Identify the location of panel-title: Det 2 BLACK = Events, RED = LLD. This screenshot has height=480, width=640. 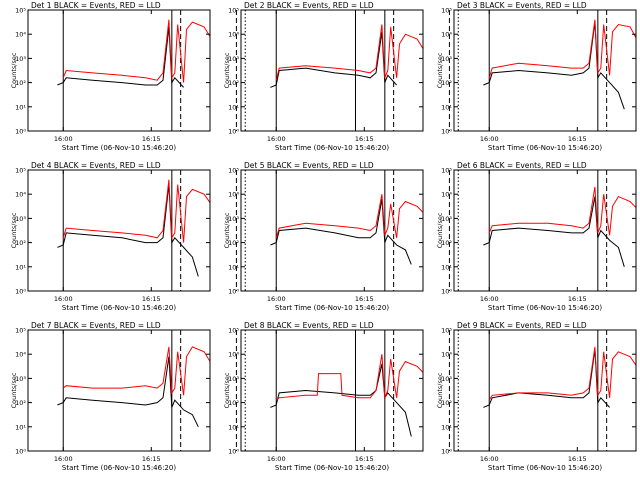
(309, 5).